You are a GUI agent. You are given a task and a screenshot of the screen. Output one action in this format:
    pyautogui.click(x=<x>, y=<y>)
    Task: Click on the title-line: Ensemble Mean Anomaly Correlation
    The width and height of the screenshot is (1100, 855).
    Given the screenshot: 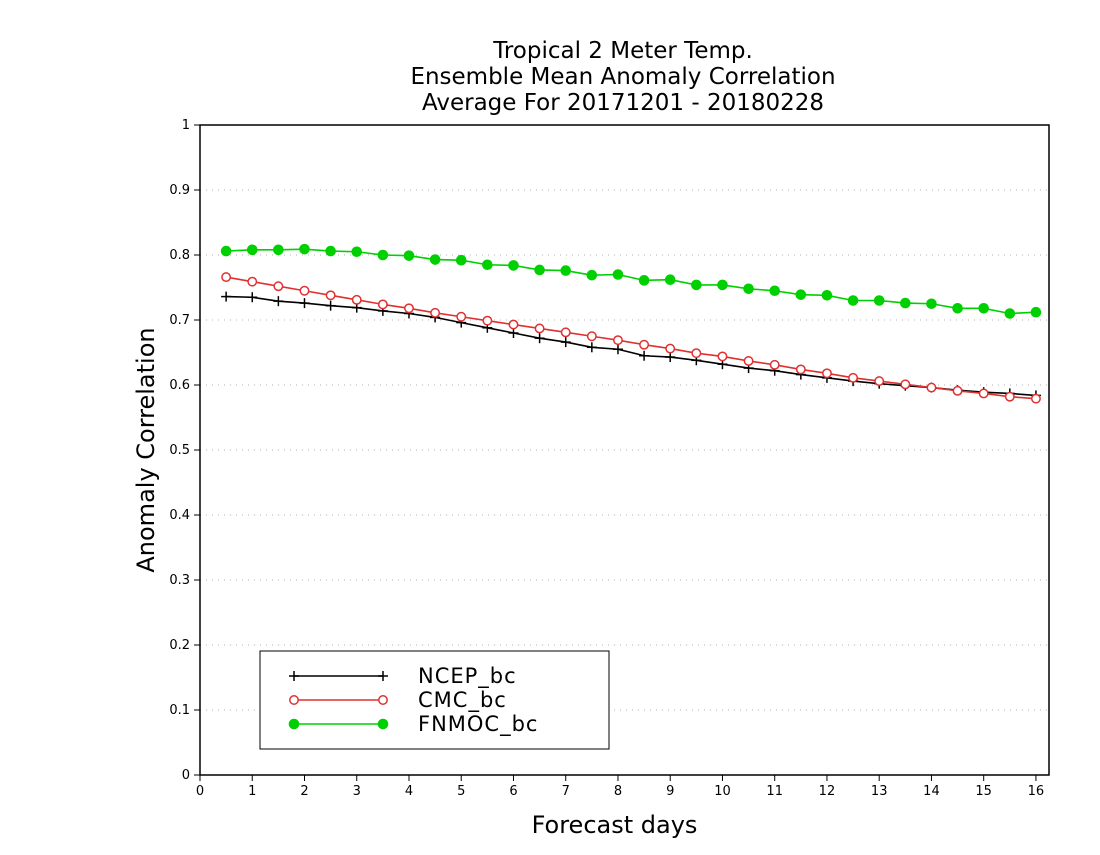 What is the action you would take?
    pyautogui.click(x=622, y=77)
    